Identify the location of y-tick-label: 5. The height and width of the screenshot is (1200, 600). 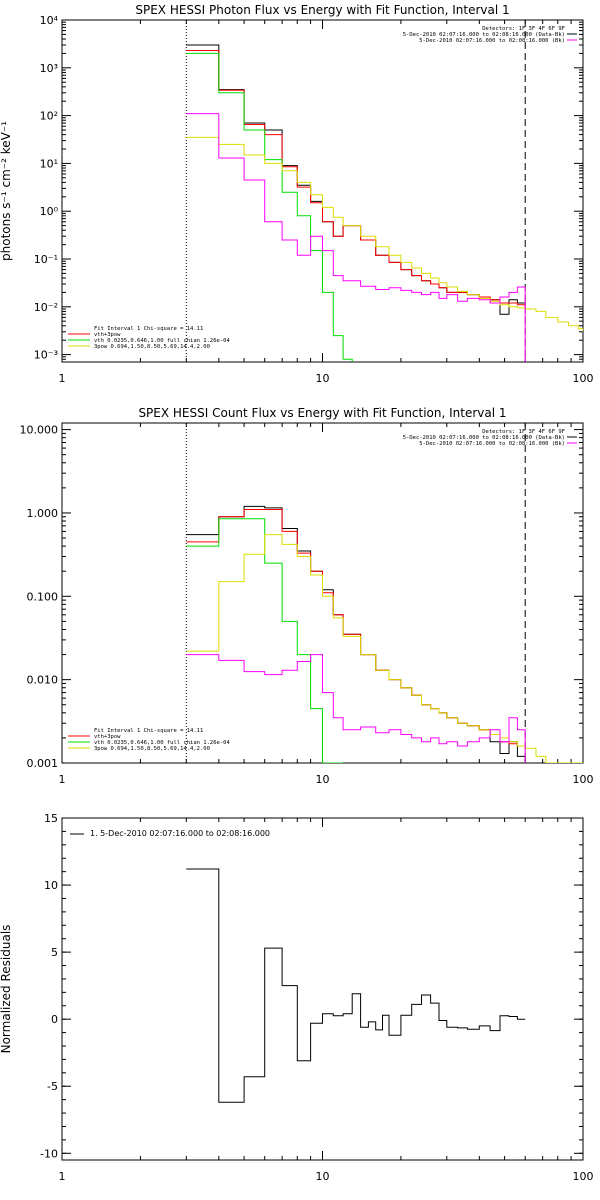
(54, 952).